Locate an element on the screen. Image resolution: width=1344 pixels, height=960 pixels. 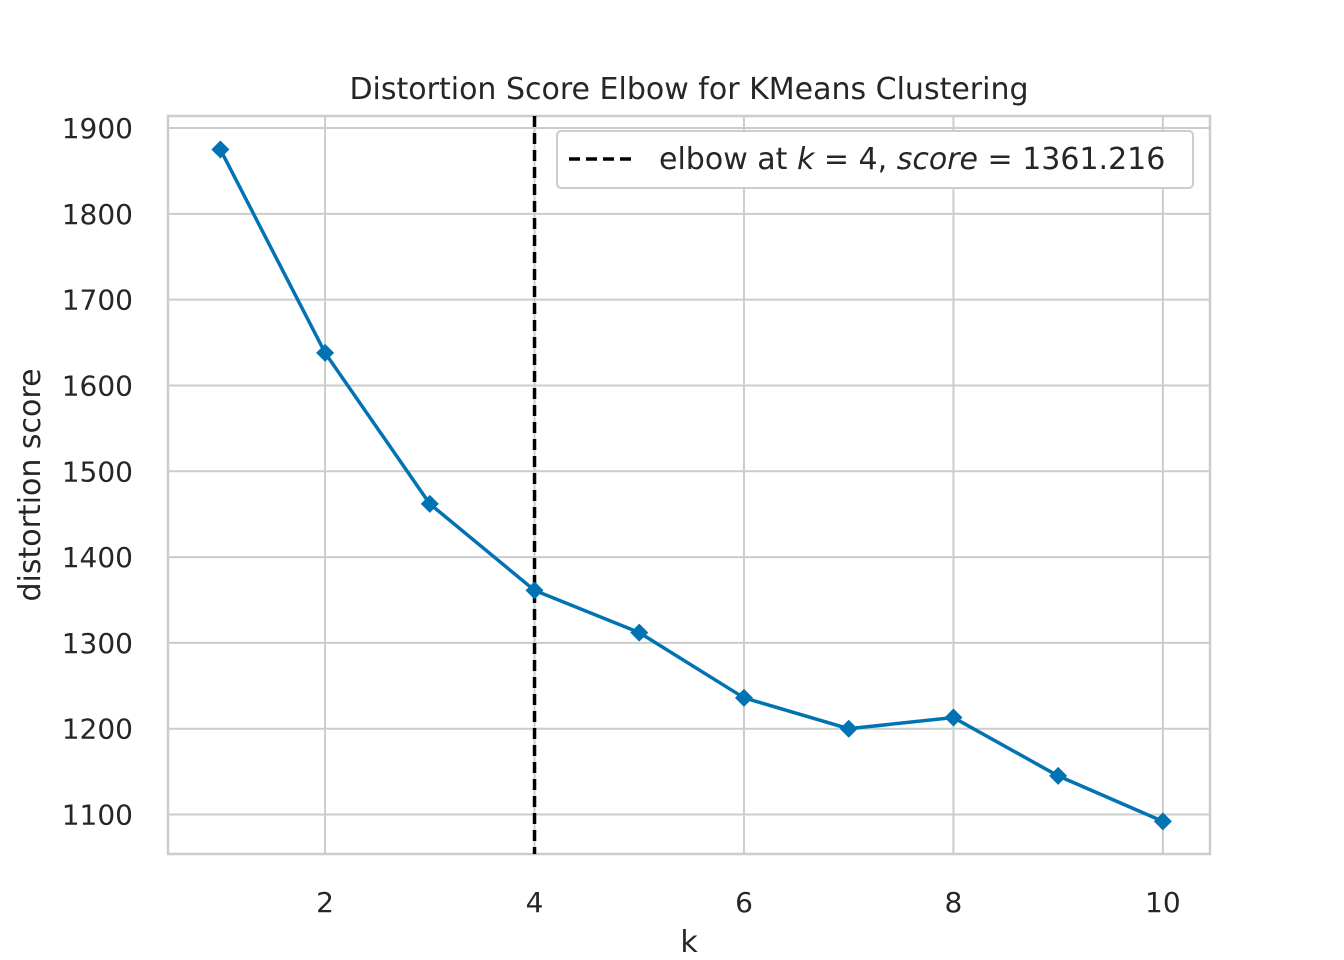
y-tick-label: 1900 is located at coordinates (97, 128).